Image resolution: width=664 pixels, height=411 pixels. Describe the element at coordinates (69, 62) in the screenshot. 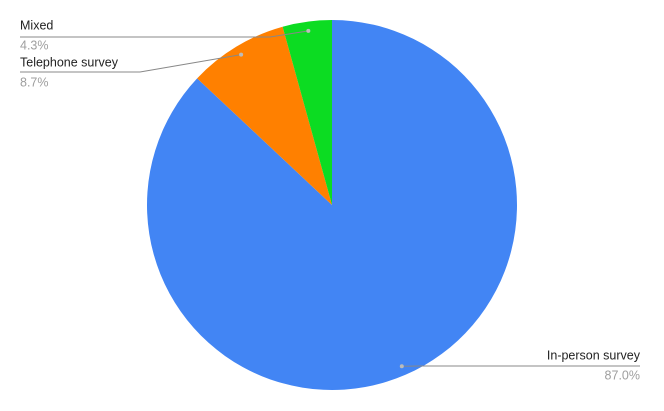

I see `slice-label: Telephone survey` at that location.